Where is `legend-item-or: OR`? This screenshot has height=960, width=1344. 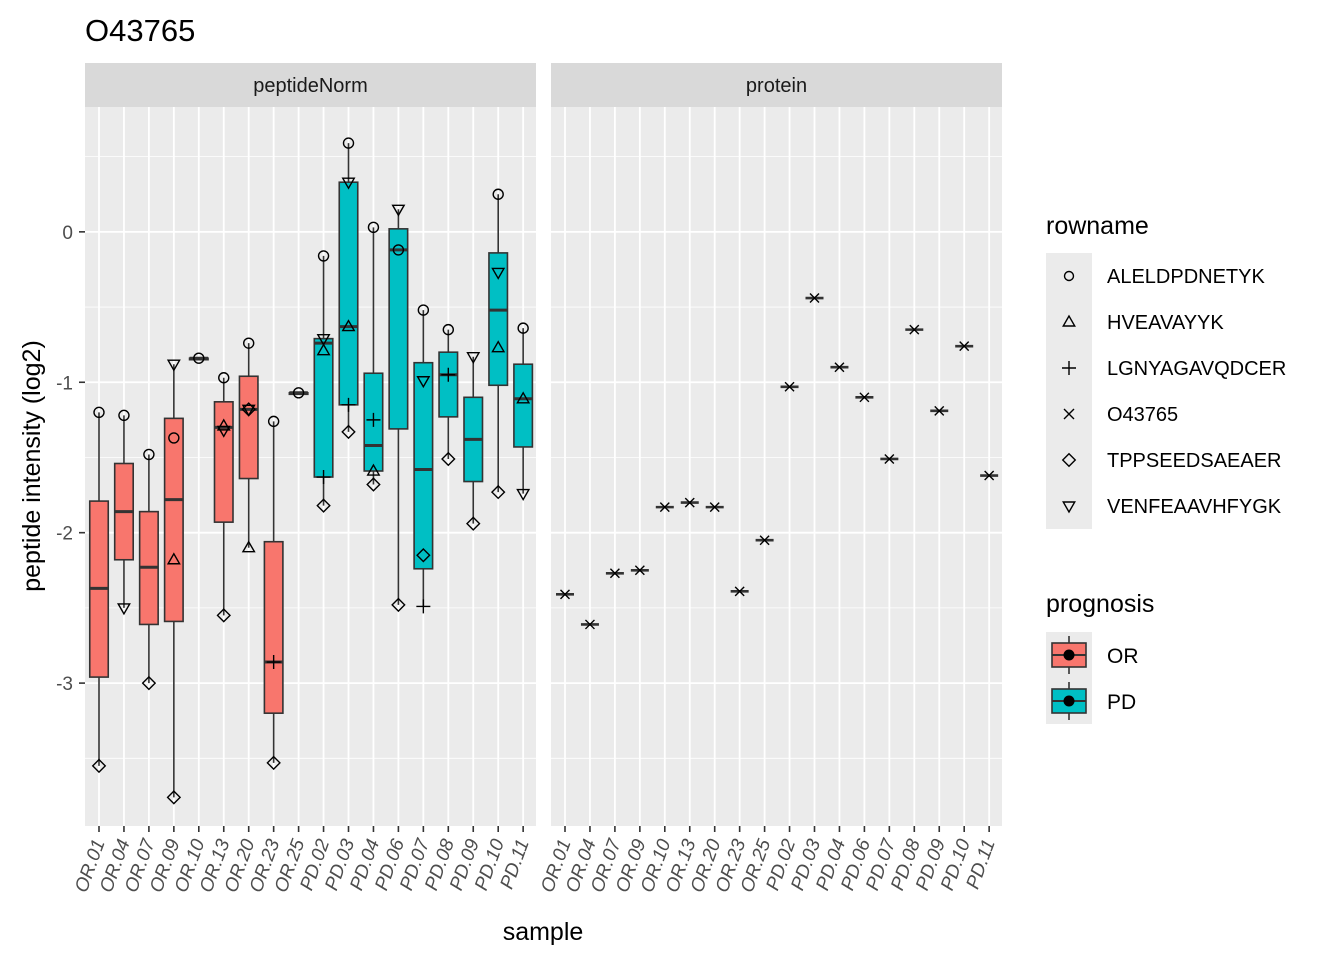
legend-item-or: OR is located at coordinates (1095, 655).